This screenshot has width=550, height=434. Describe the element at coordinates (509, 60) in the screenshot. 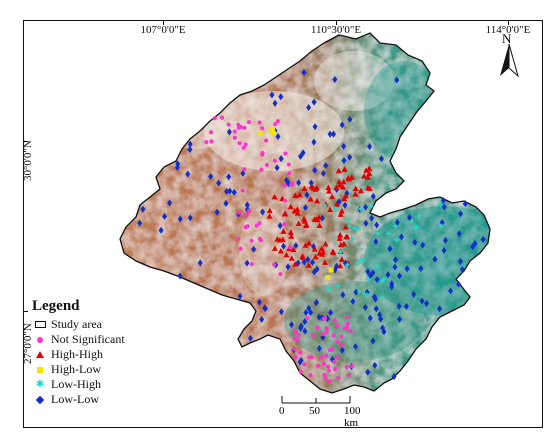

I see `north-arrow-icon` at that location.